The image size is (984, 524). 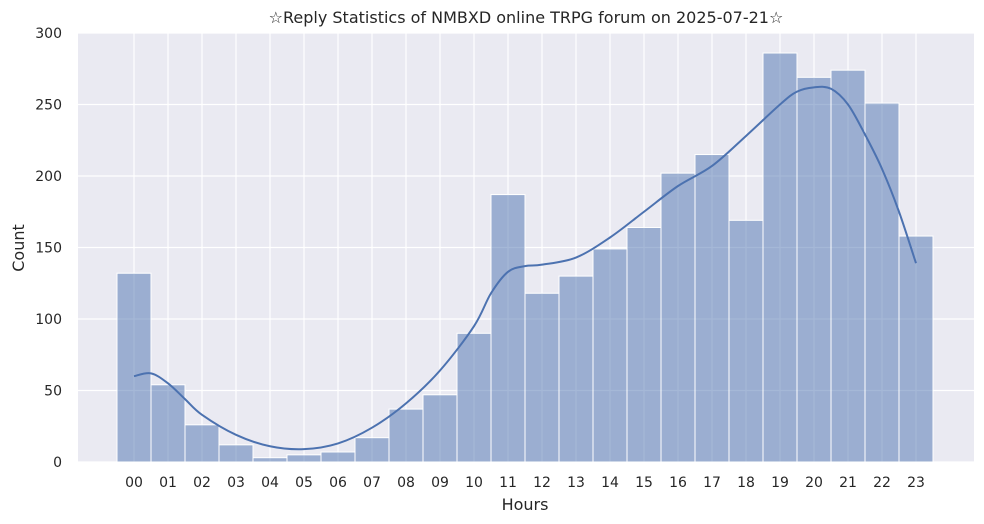 What do you see at coordinates (236, 483) in the screenshot?
I see `x-tick-label: 03` at bounding box center [236, 483].